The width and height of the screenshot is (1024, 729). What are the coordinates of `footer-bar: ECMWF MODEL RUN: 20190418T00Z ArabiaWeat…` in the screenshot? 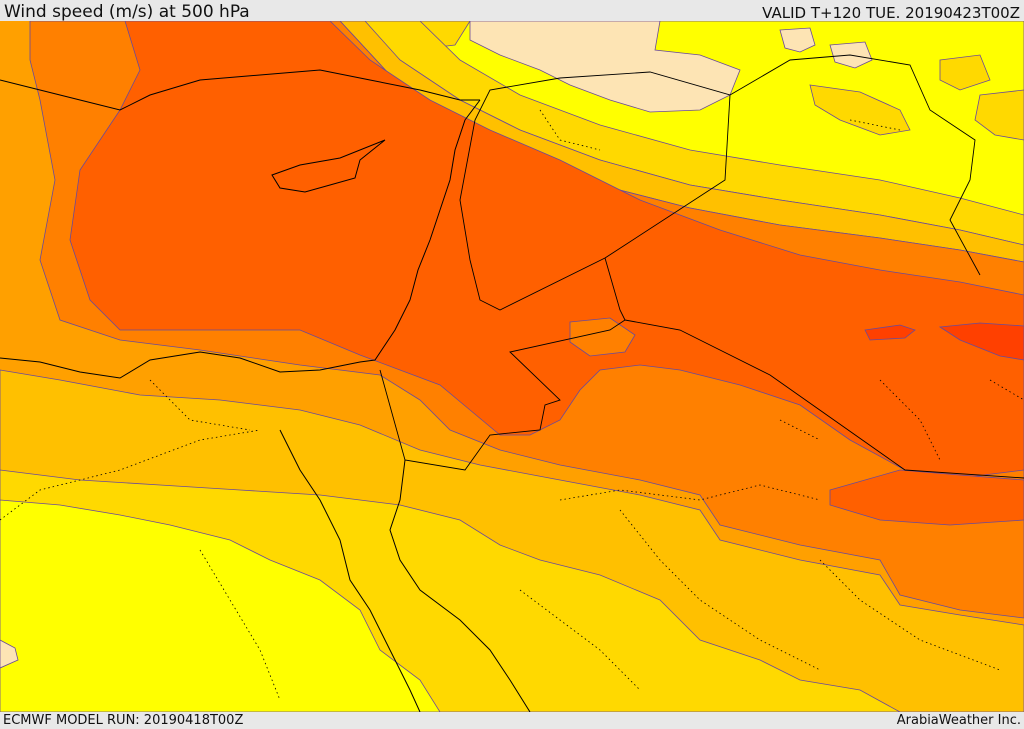 It's located at (512, 720).